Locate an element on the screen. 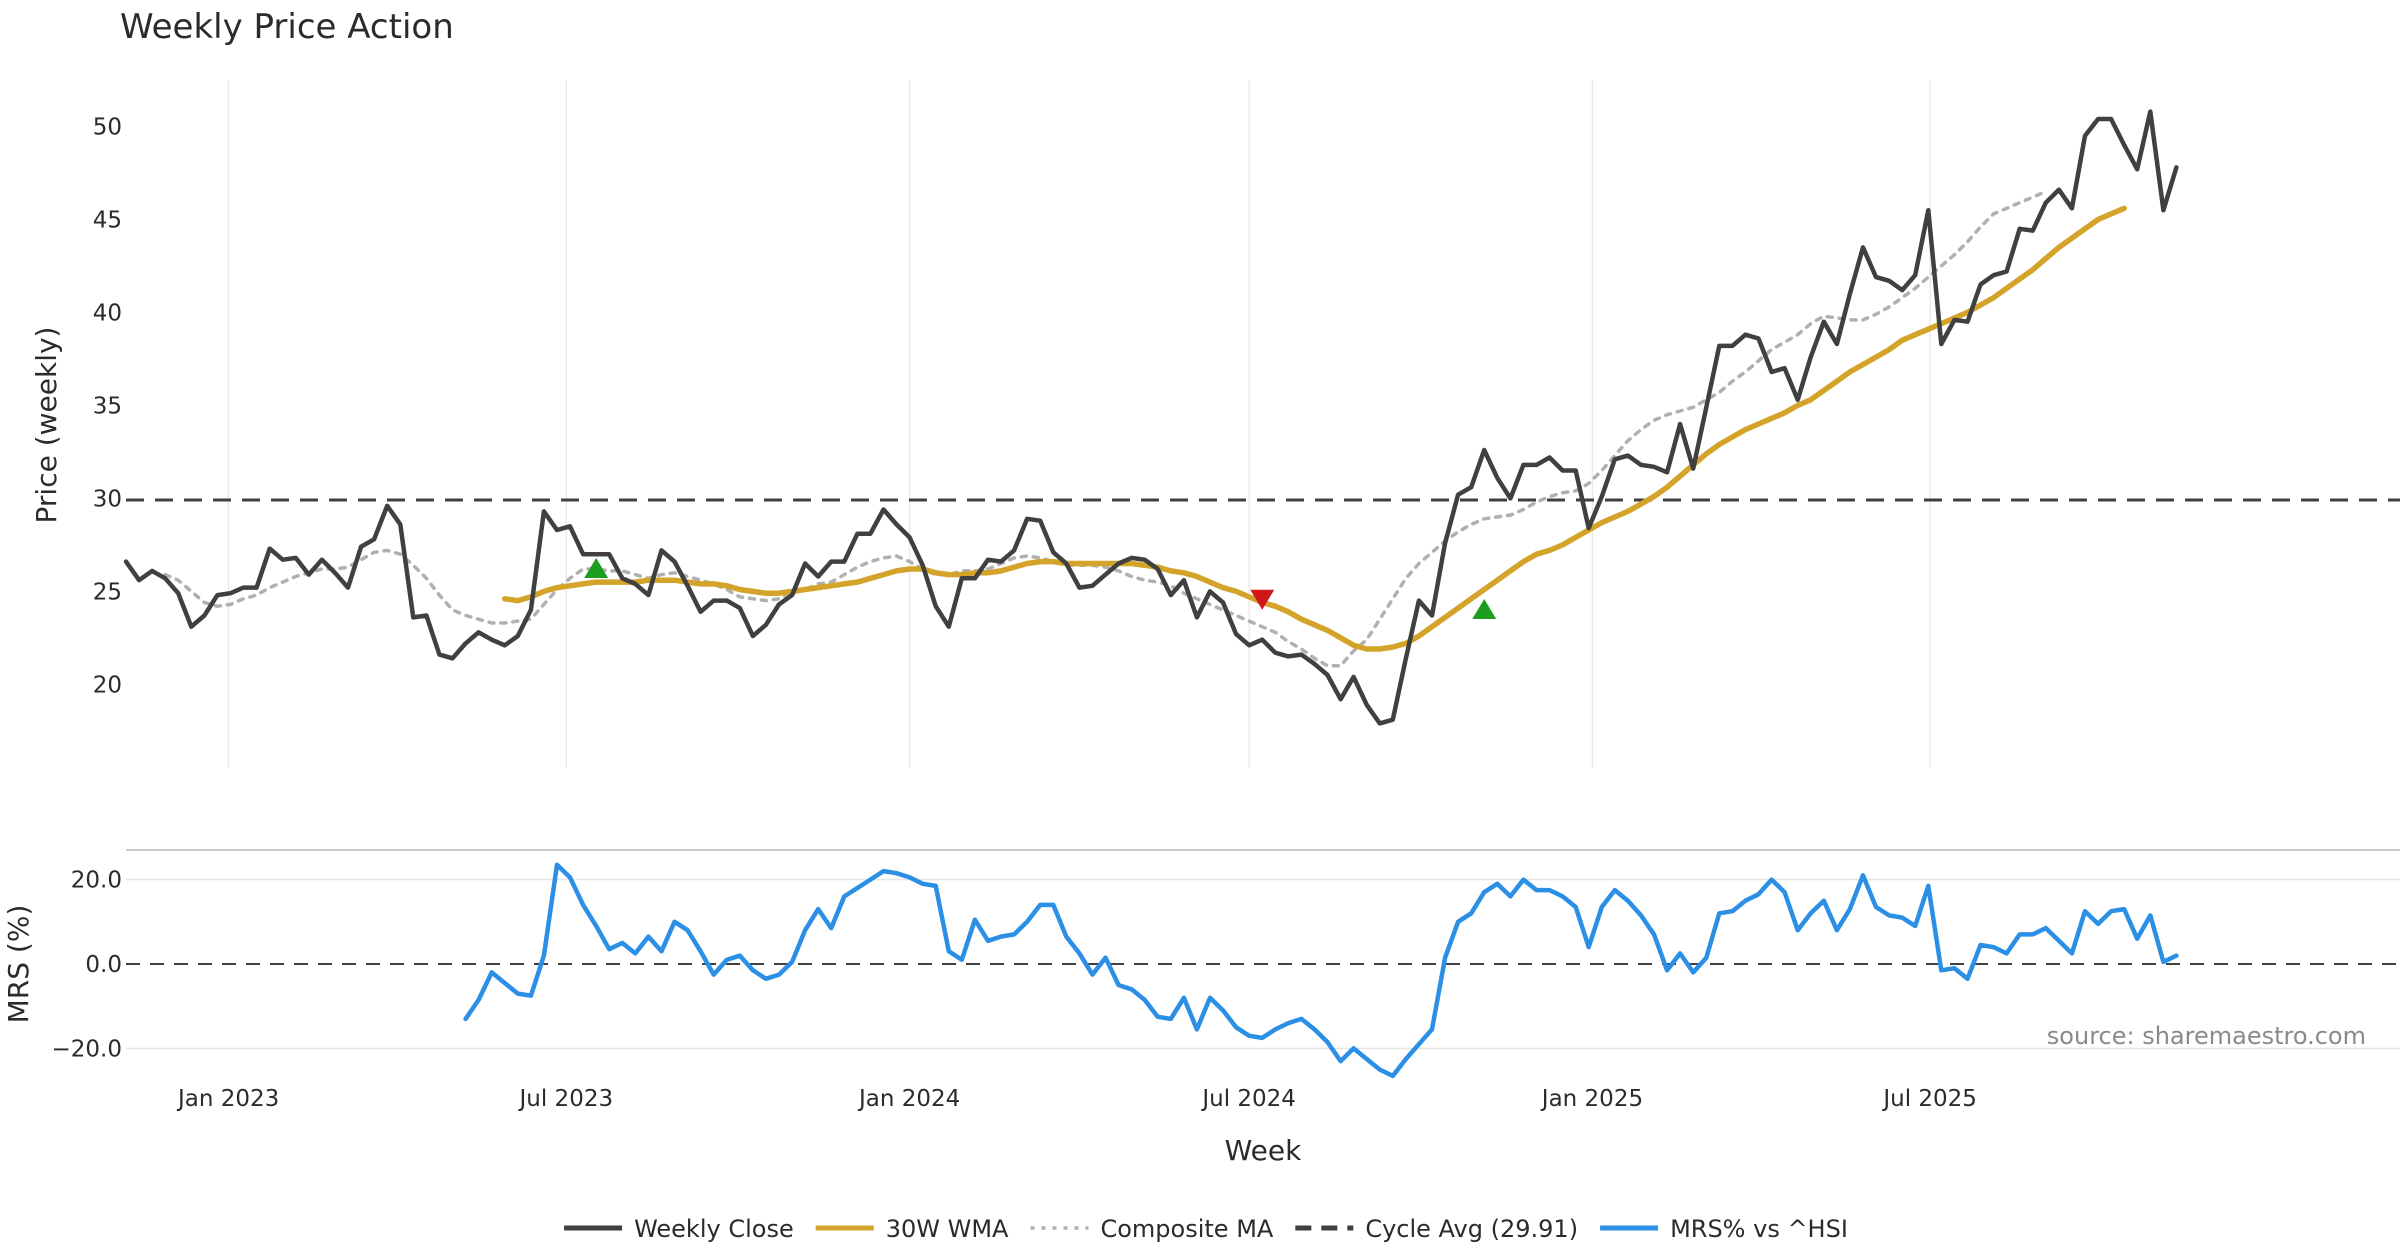  mrs-y-ticks: 20.0 0.0 −20.0 is located at coordinates (87, 965).